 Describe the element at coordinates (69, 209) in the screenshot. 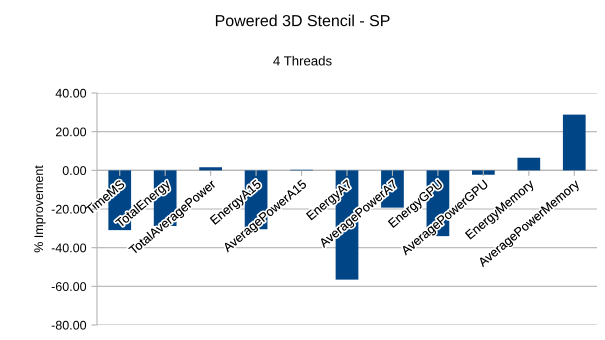

I see `y-tick-label: -20.00` at that location.